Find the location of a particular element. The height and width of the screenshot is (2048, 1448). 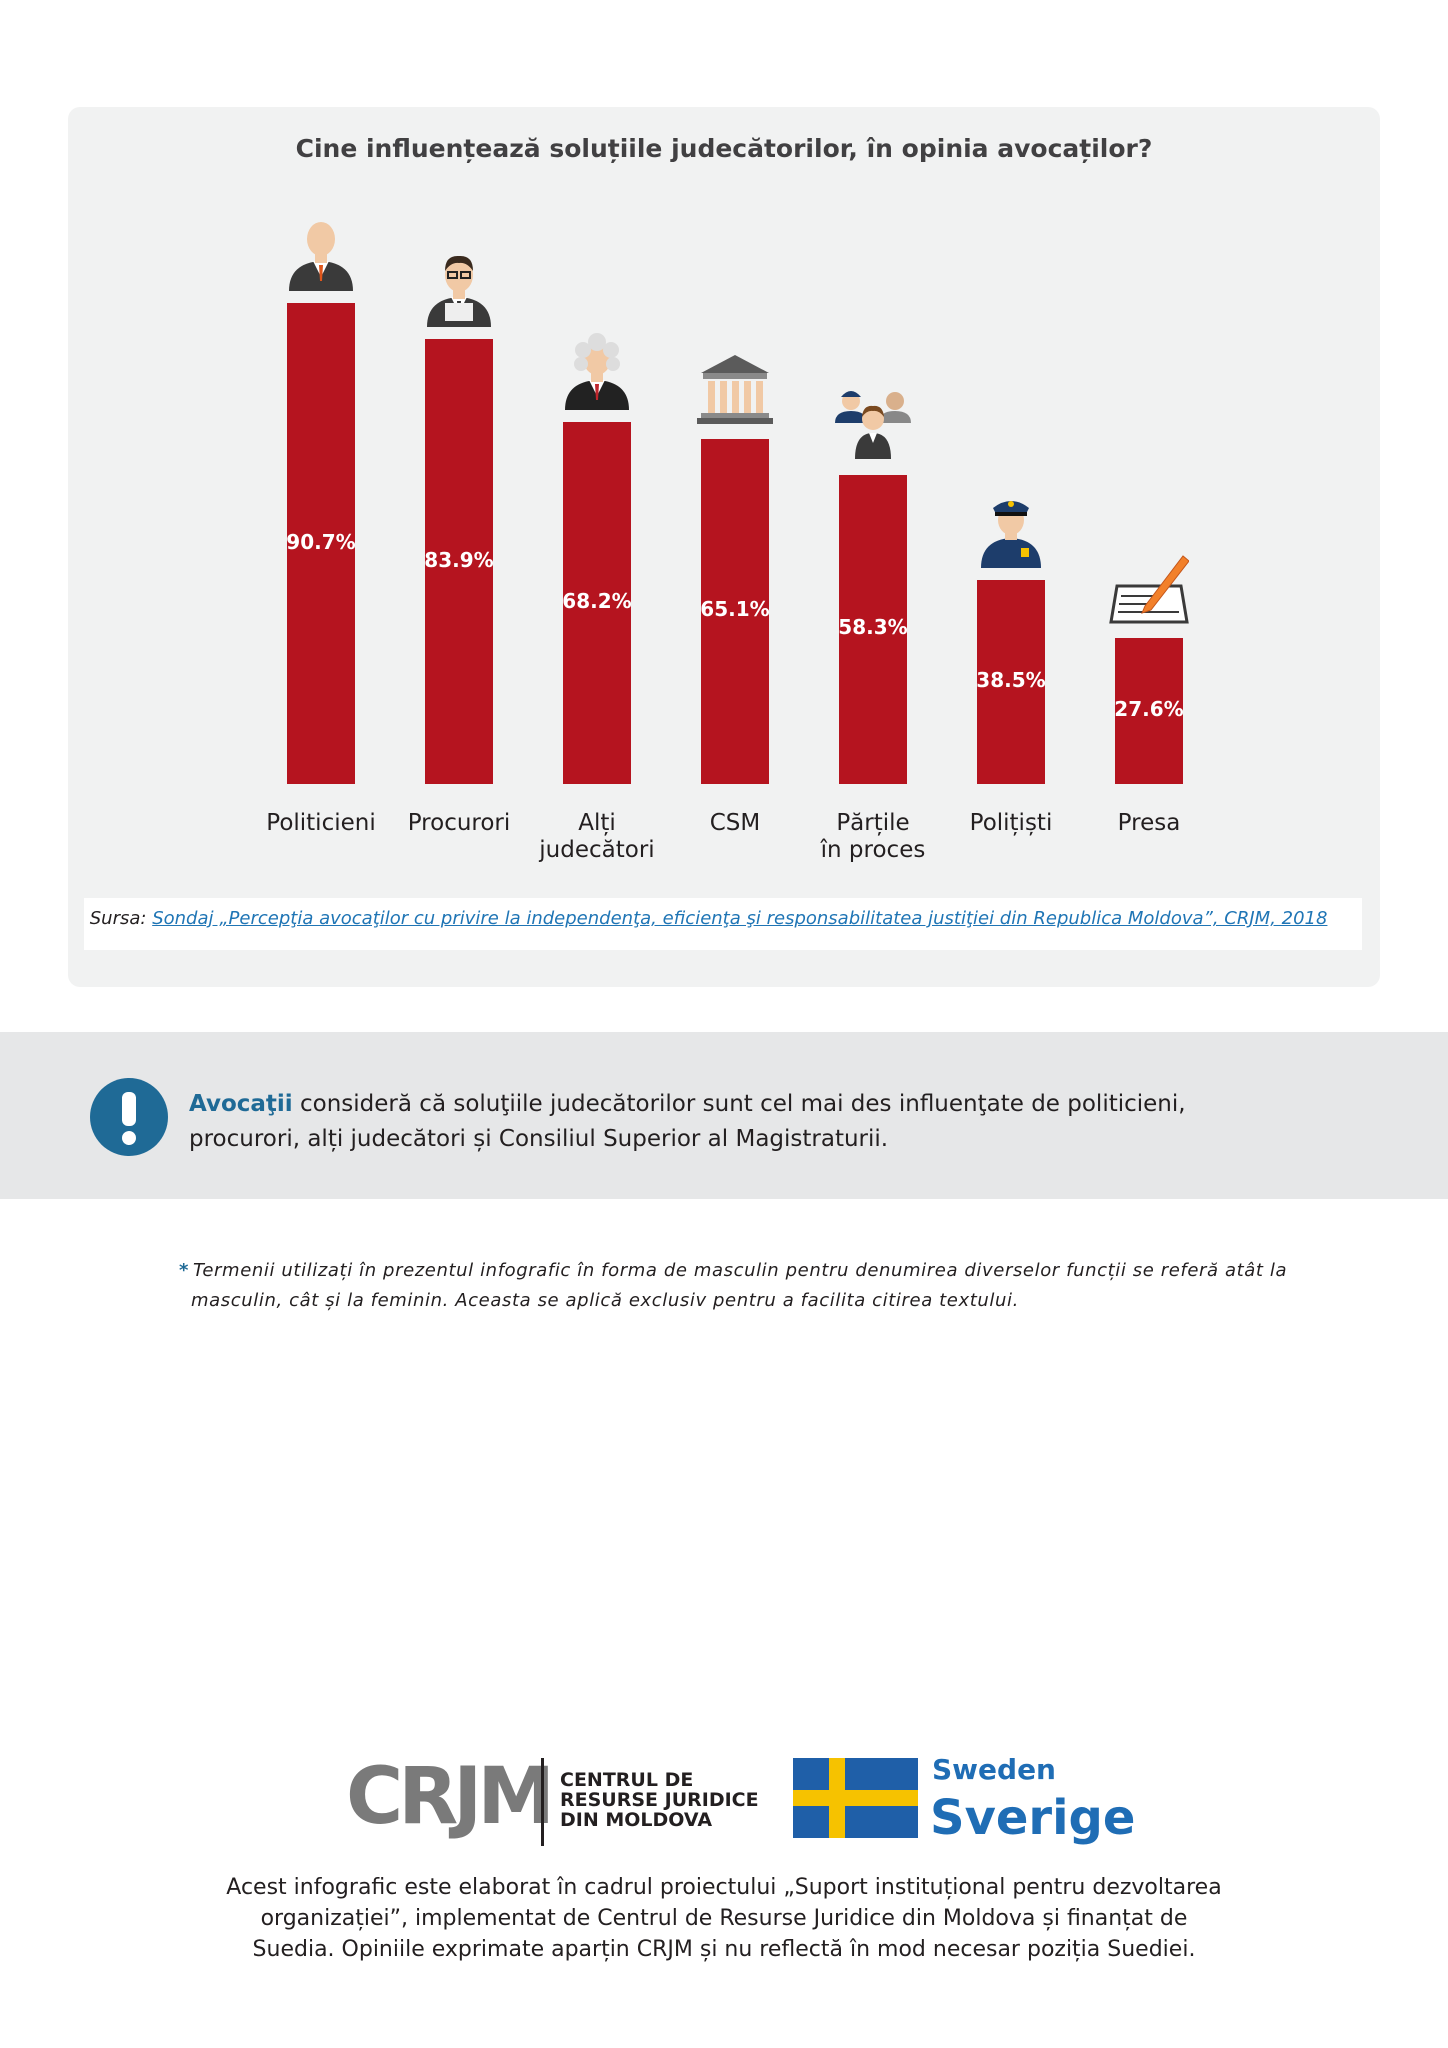

category-label: Părțile în proces is located at coordinates (873, 836).